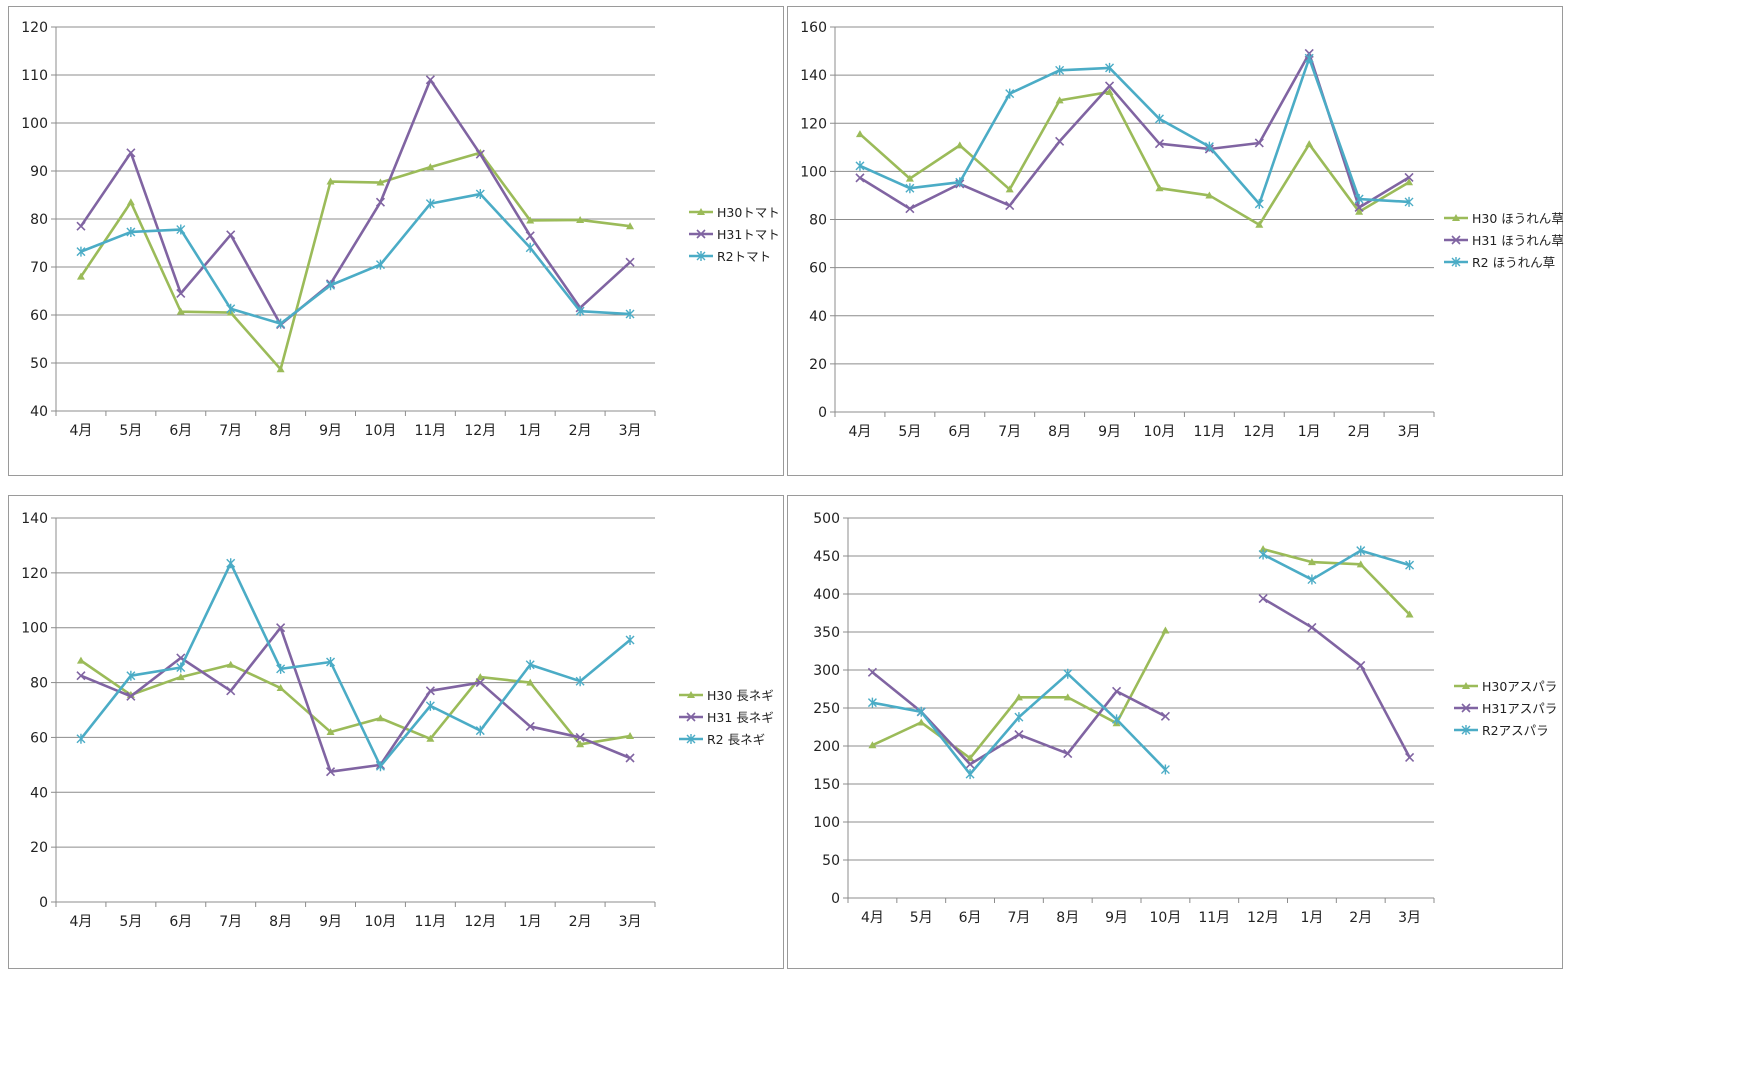 The image size is (1738, 1077). Describe the element at coordinates (1359, 432) in the screenshot. I see `x-tick-label: 2月` at that location.